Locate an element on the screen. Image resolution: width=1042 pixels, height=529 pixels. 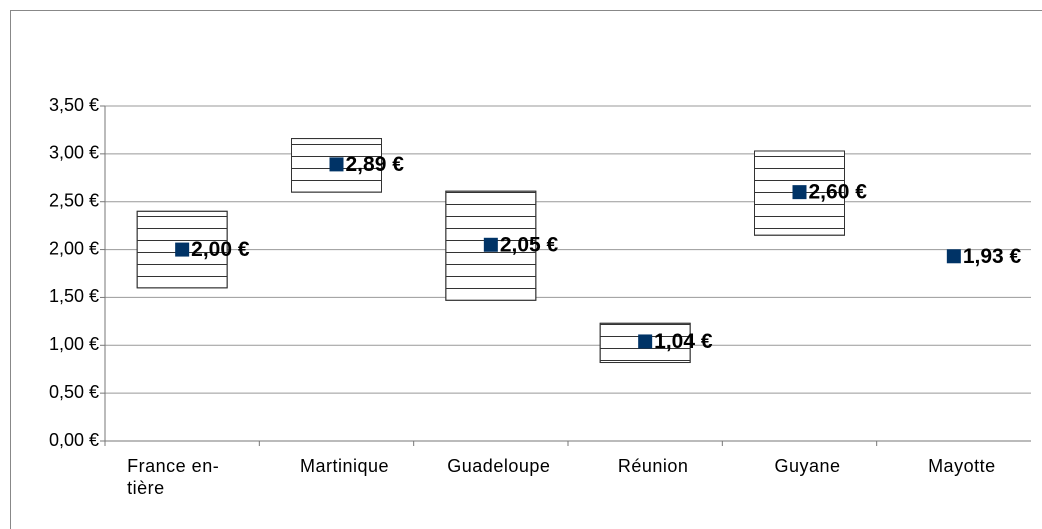
data-label: 2,60 € is located at coordinates (838, 192).